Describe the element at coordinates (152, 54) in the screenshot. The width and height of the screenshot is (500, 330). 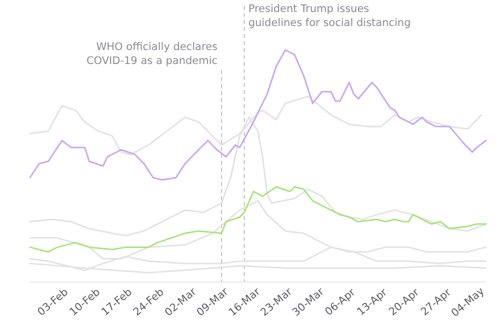
I see `ref-line-label: WHO officially declares COVID-19 as a pandemic` at that location.